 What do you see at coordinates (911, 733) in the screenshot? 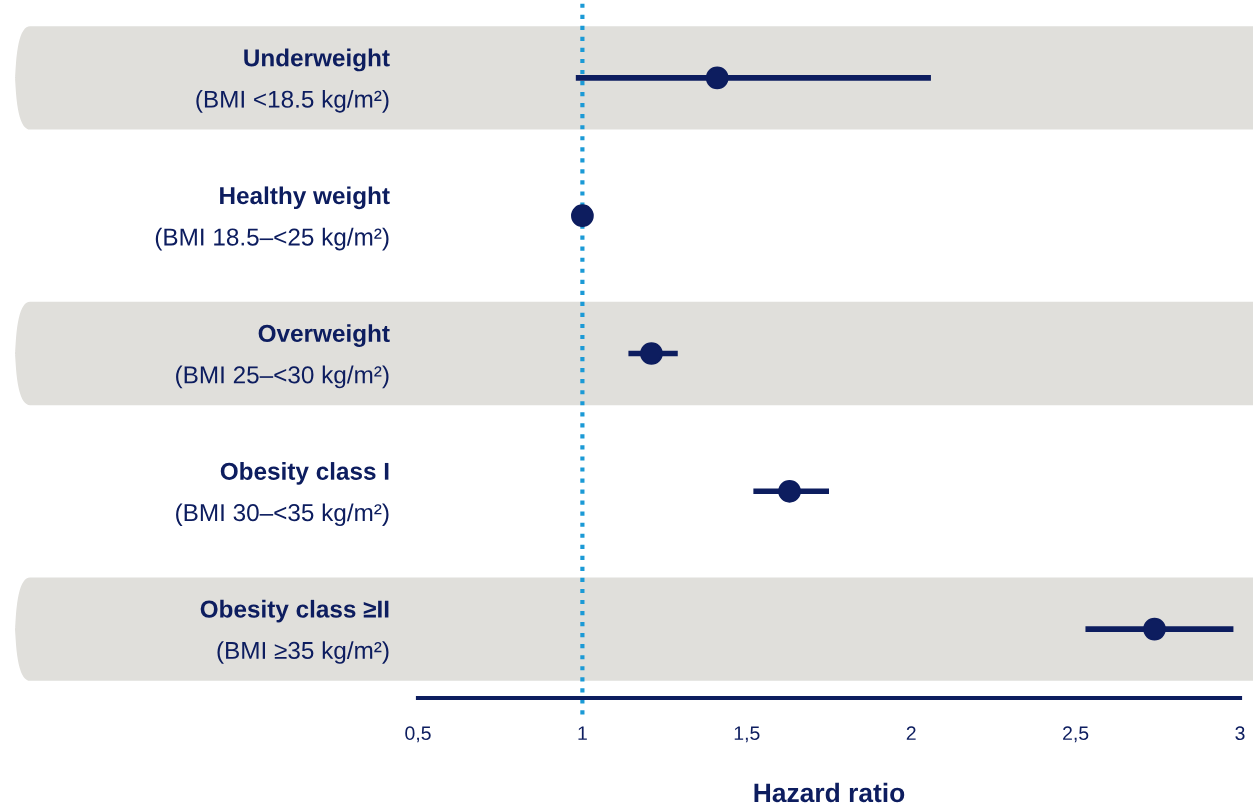
I see `x-tick-label: 2` at bounding box center [911, 733].